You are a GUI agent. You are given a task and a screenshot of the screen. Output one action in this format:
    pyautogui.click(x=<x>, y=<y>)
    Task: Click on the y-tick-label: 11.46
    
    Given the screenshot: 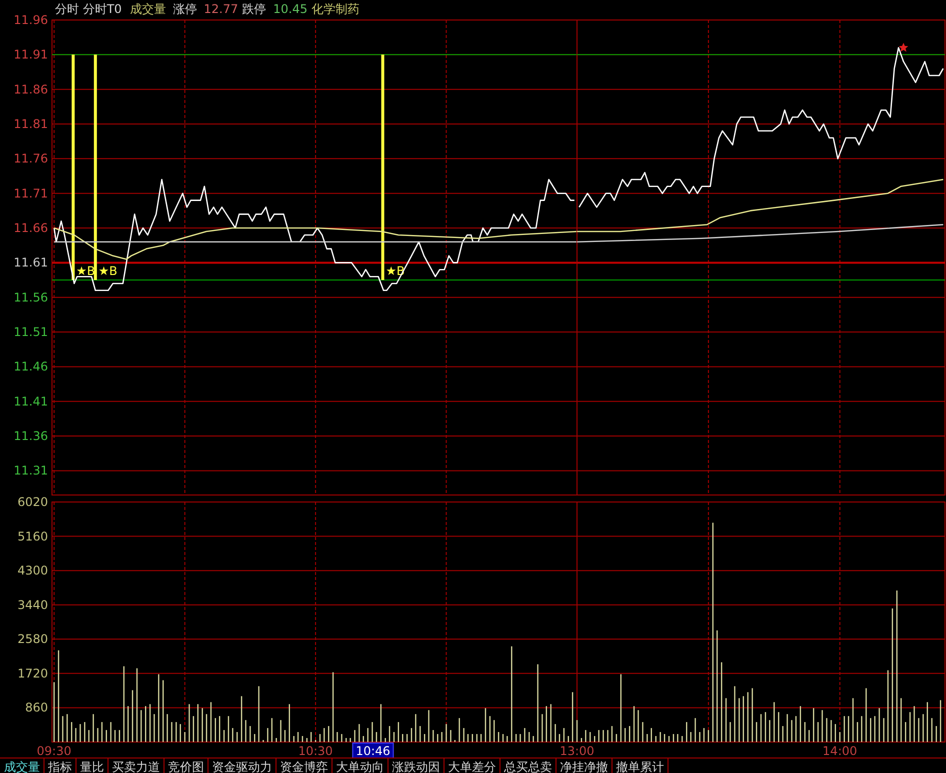 What is the action you would take?
    pyautogui.click(x=31, y=367)
    